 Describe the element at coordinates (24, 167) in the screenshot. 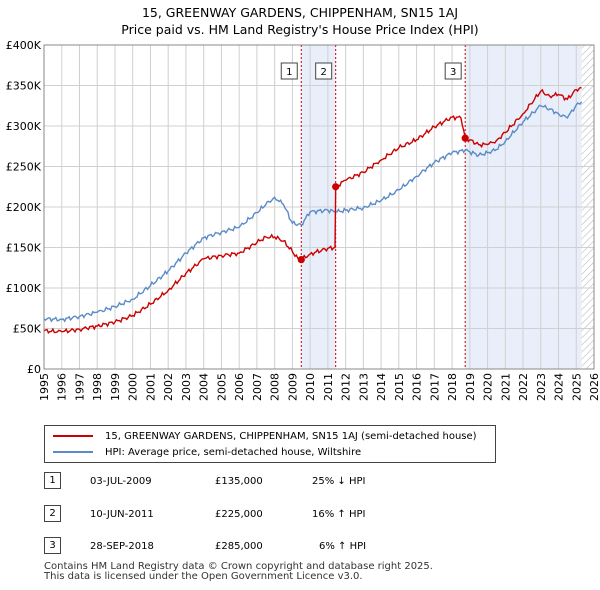

I see `y-tick-label: £250K` at that location.